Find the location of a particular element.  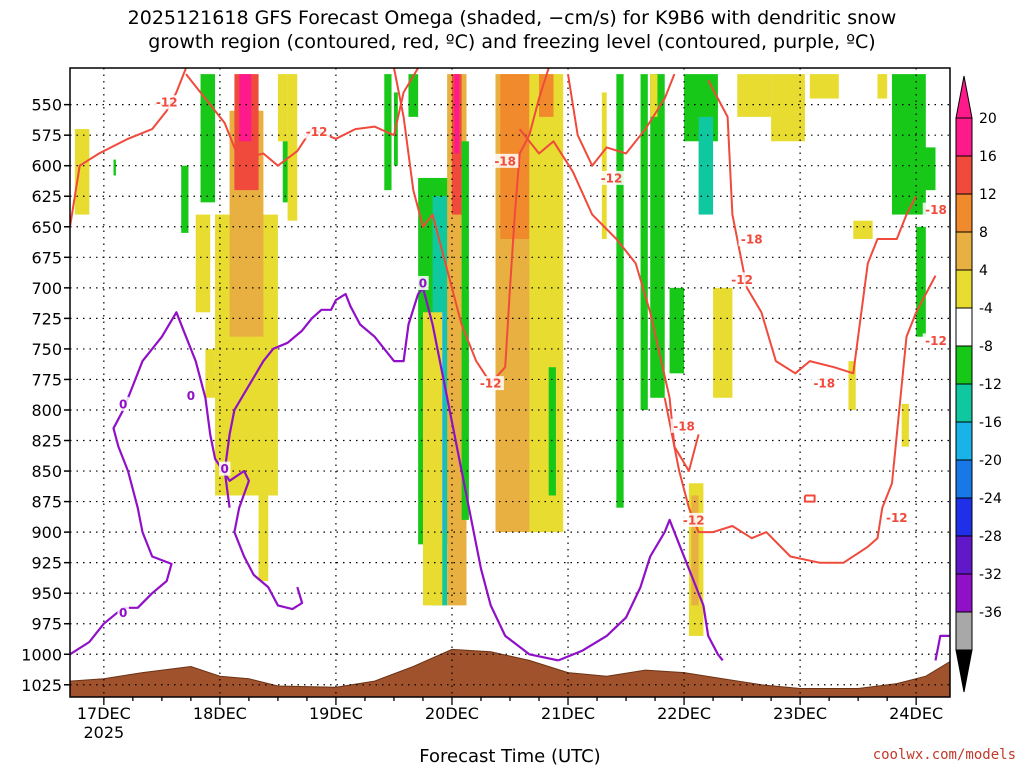

y-tick-label-775: 775 is located at coordinates (46, 379).